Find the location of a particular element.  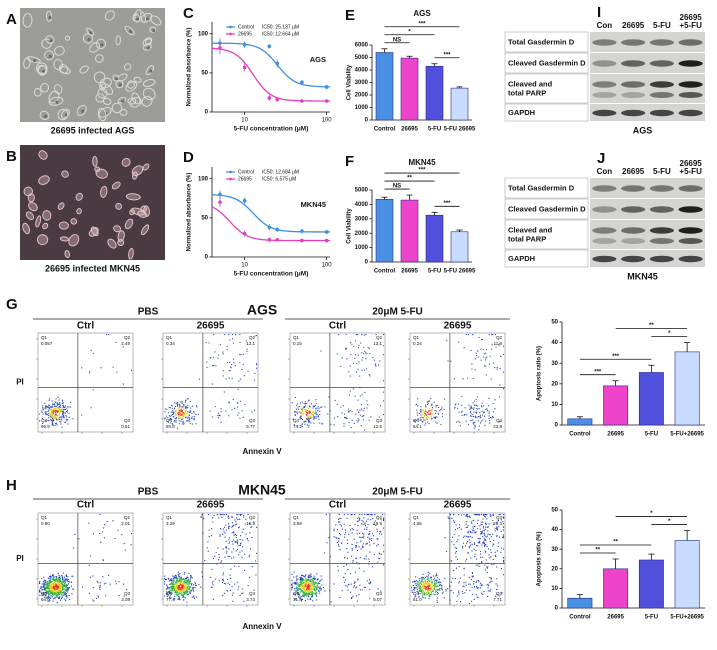

x-tick-label: 10 is located at coordinates (244, 121).